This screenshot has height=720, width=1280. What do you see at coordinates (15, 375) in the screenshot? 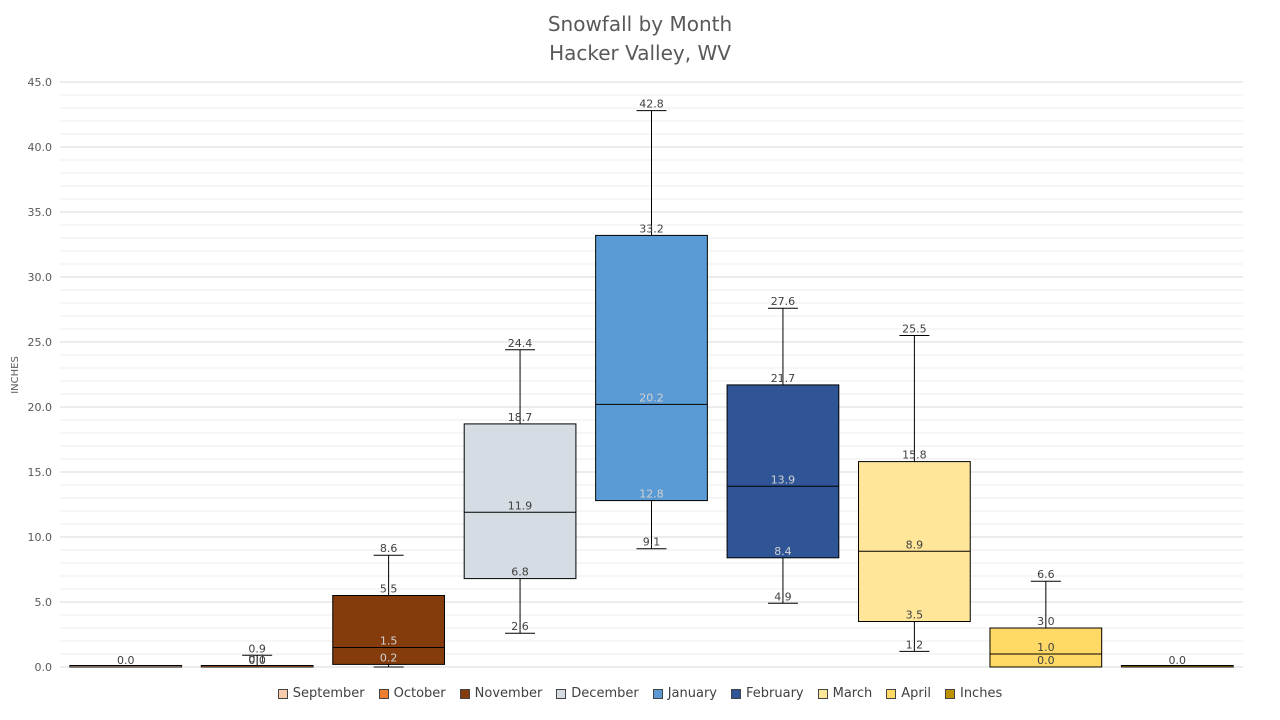
I see `y-axis-label: INCHES` at bounding box center [15, 375].